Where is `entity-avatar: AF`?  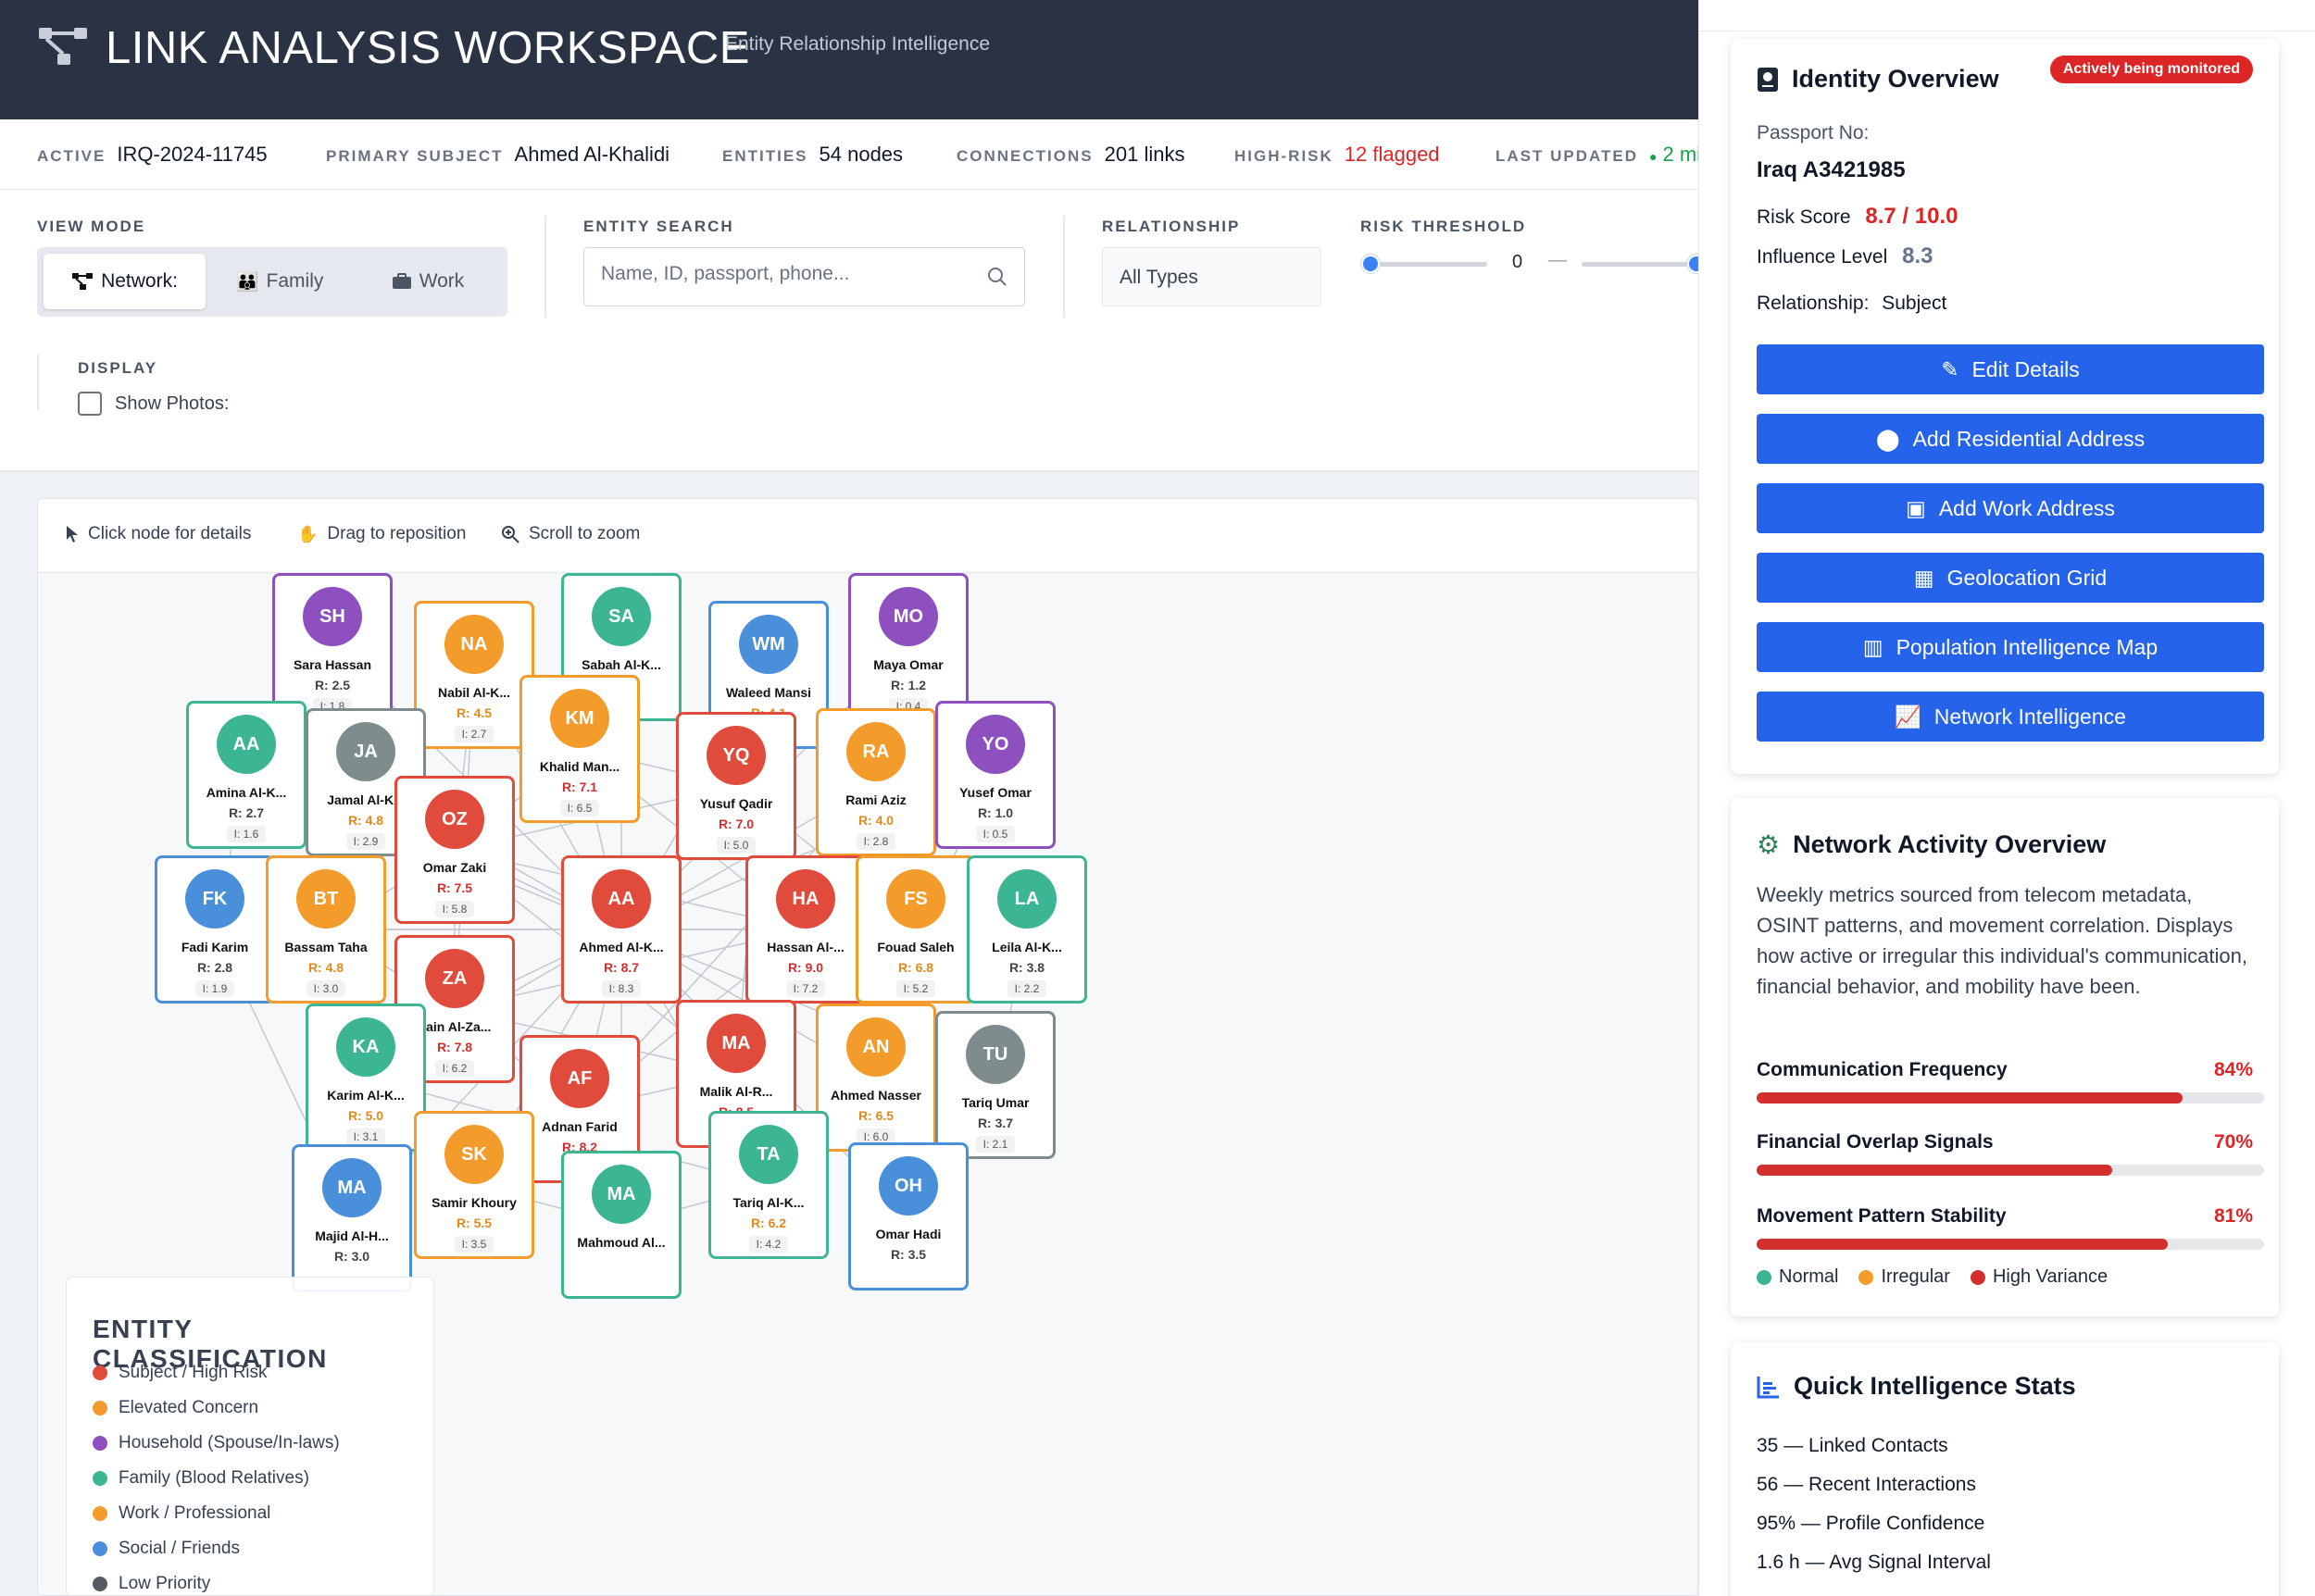 entity-avatar: AF is located at coordinates (579, 1078).